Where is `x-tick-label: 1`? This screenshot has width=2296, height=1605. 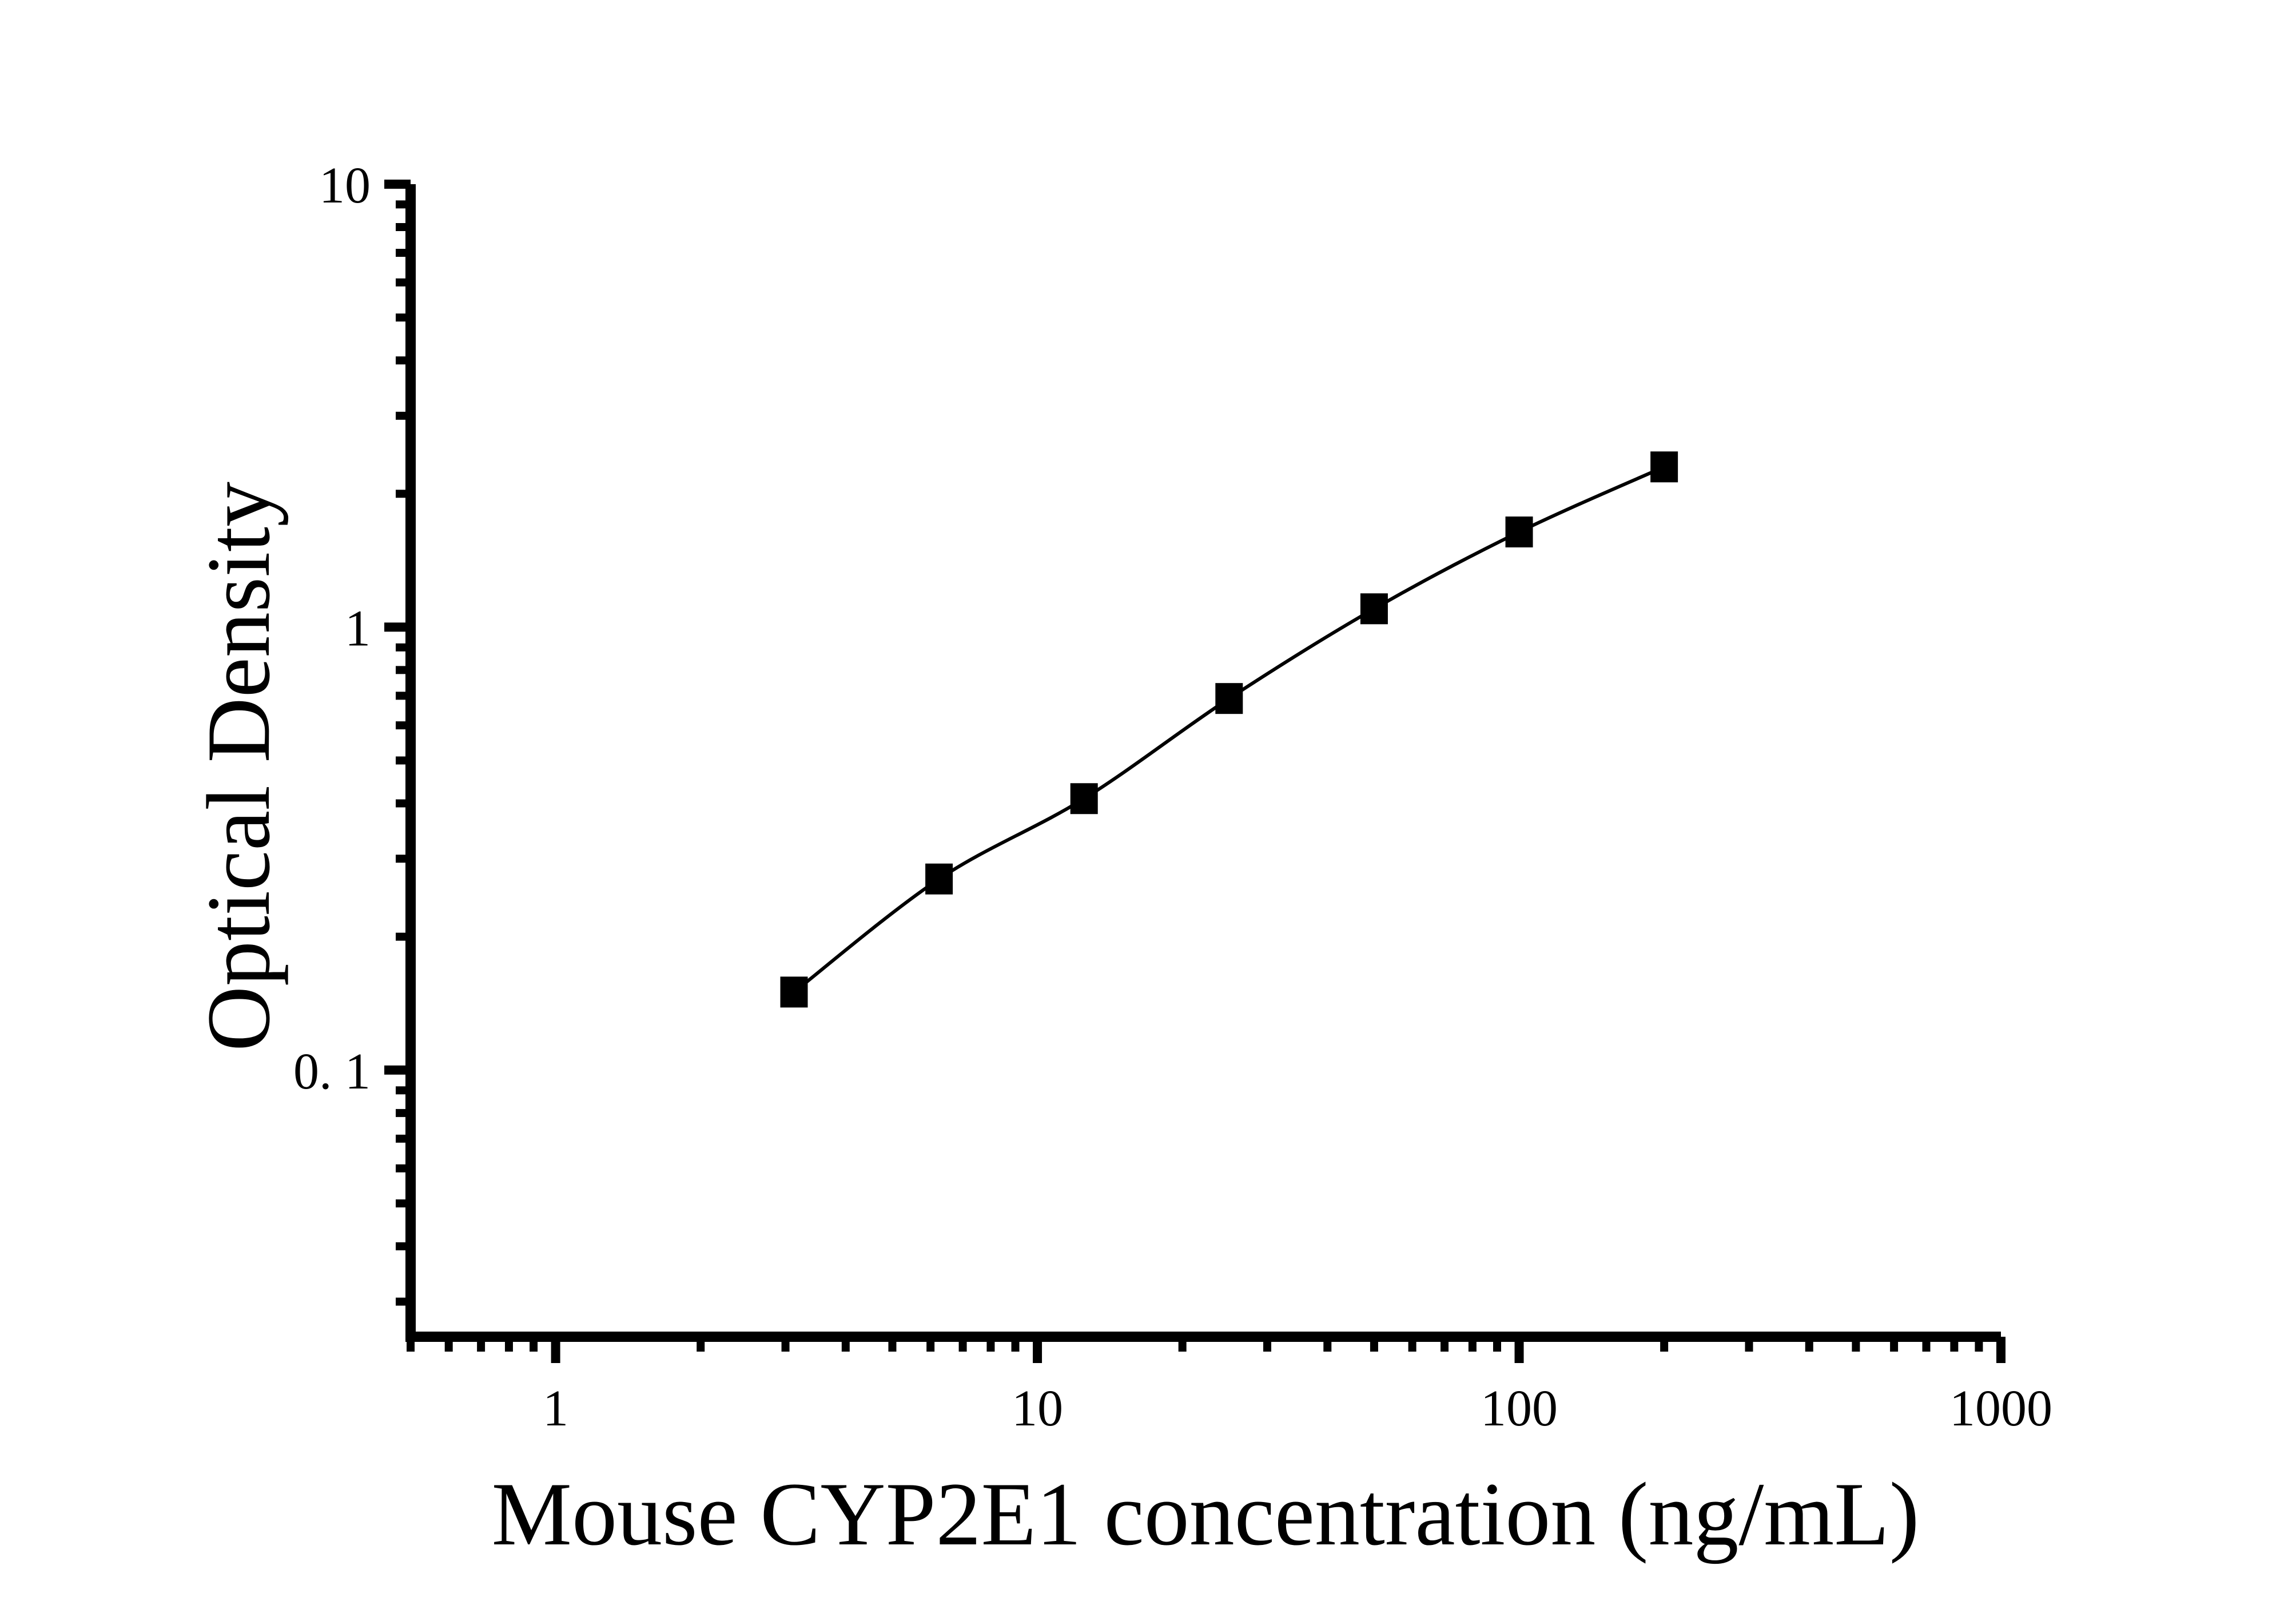 x-tick-label: 1 is located at coordinates (555, 1408).